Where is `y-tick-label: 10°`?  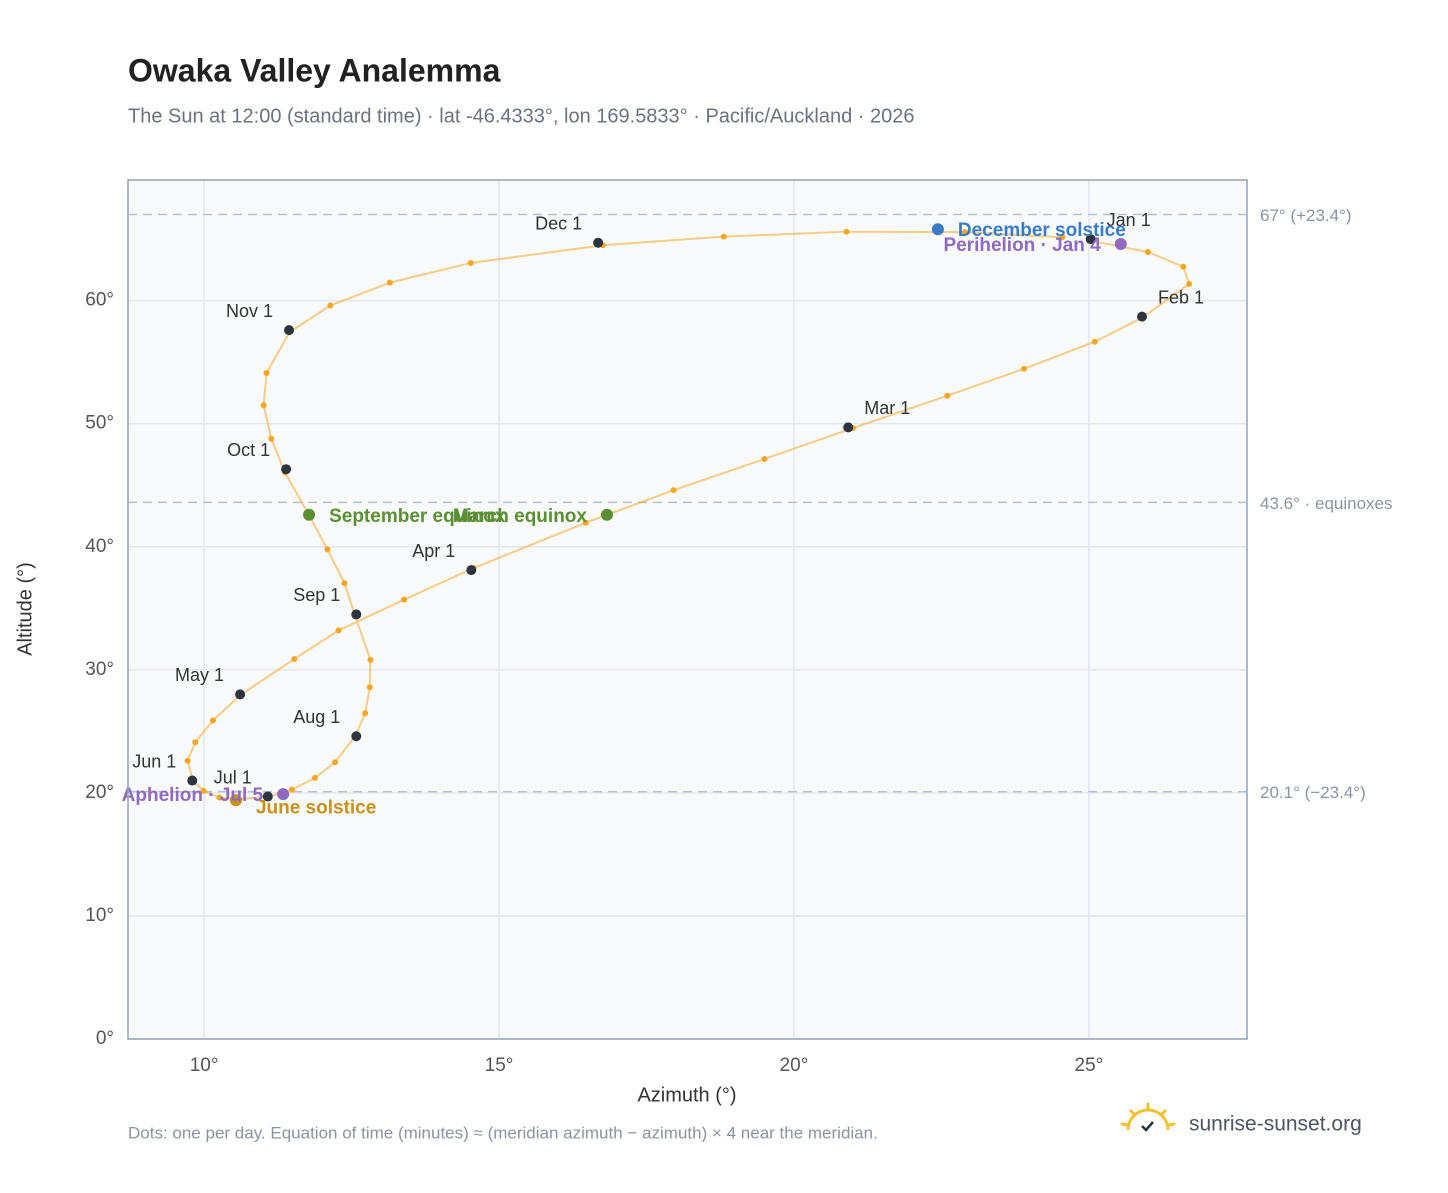 y-tick-label: 10° is located at coordinates (99, 915).